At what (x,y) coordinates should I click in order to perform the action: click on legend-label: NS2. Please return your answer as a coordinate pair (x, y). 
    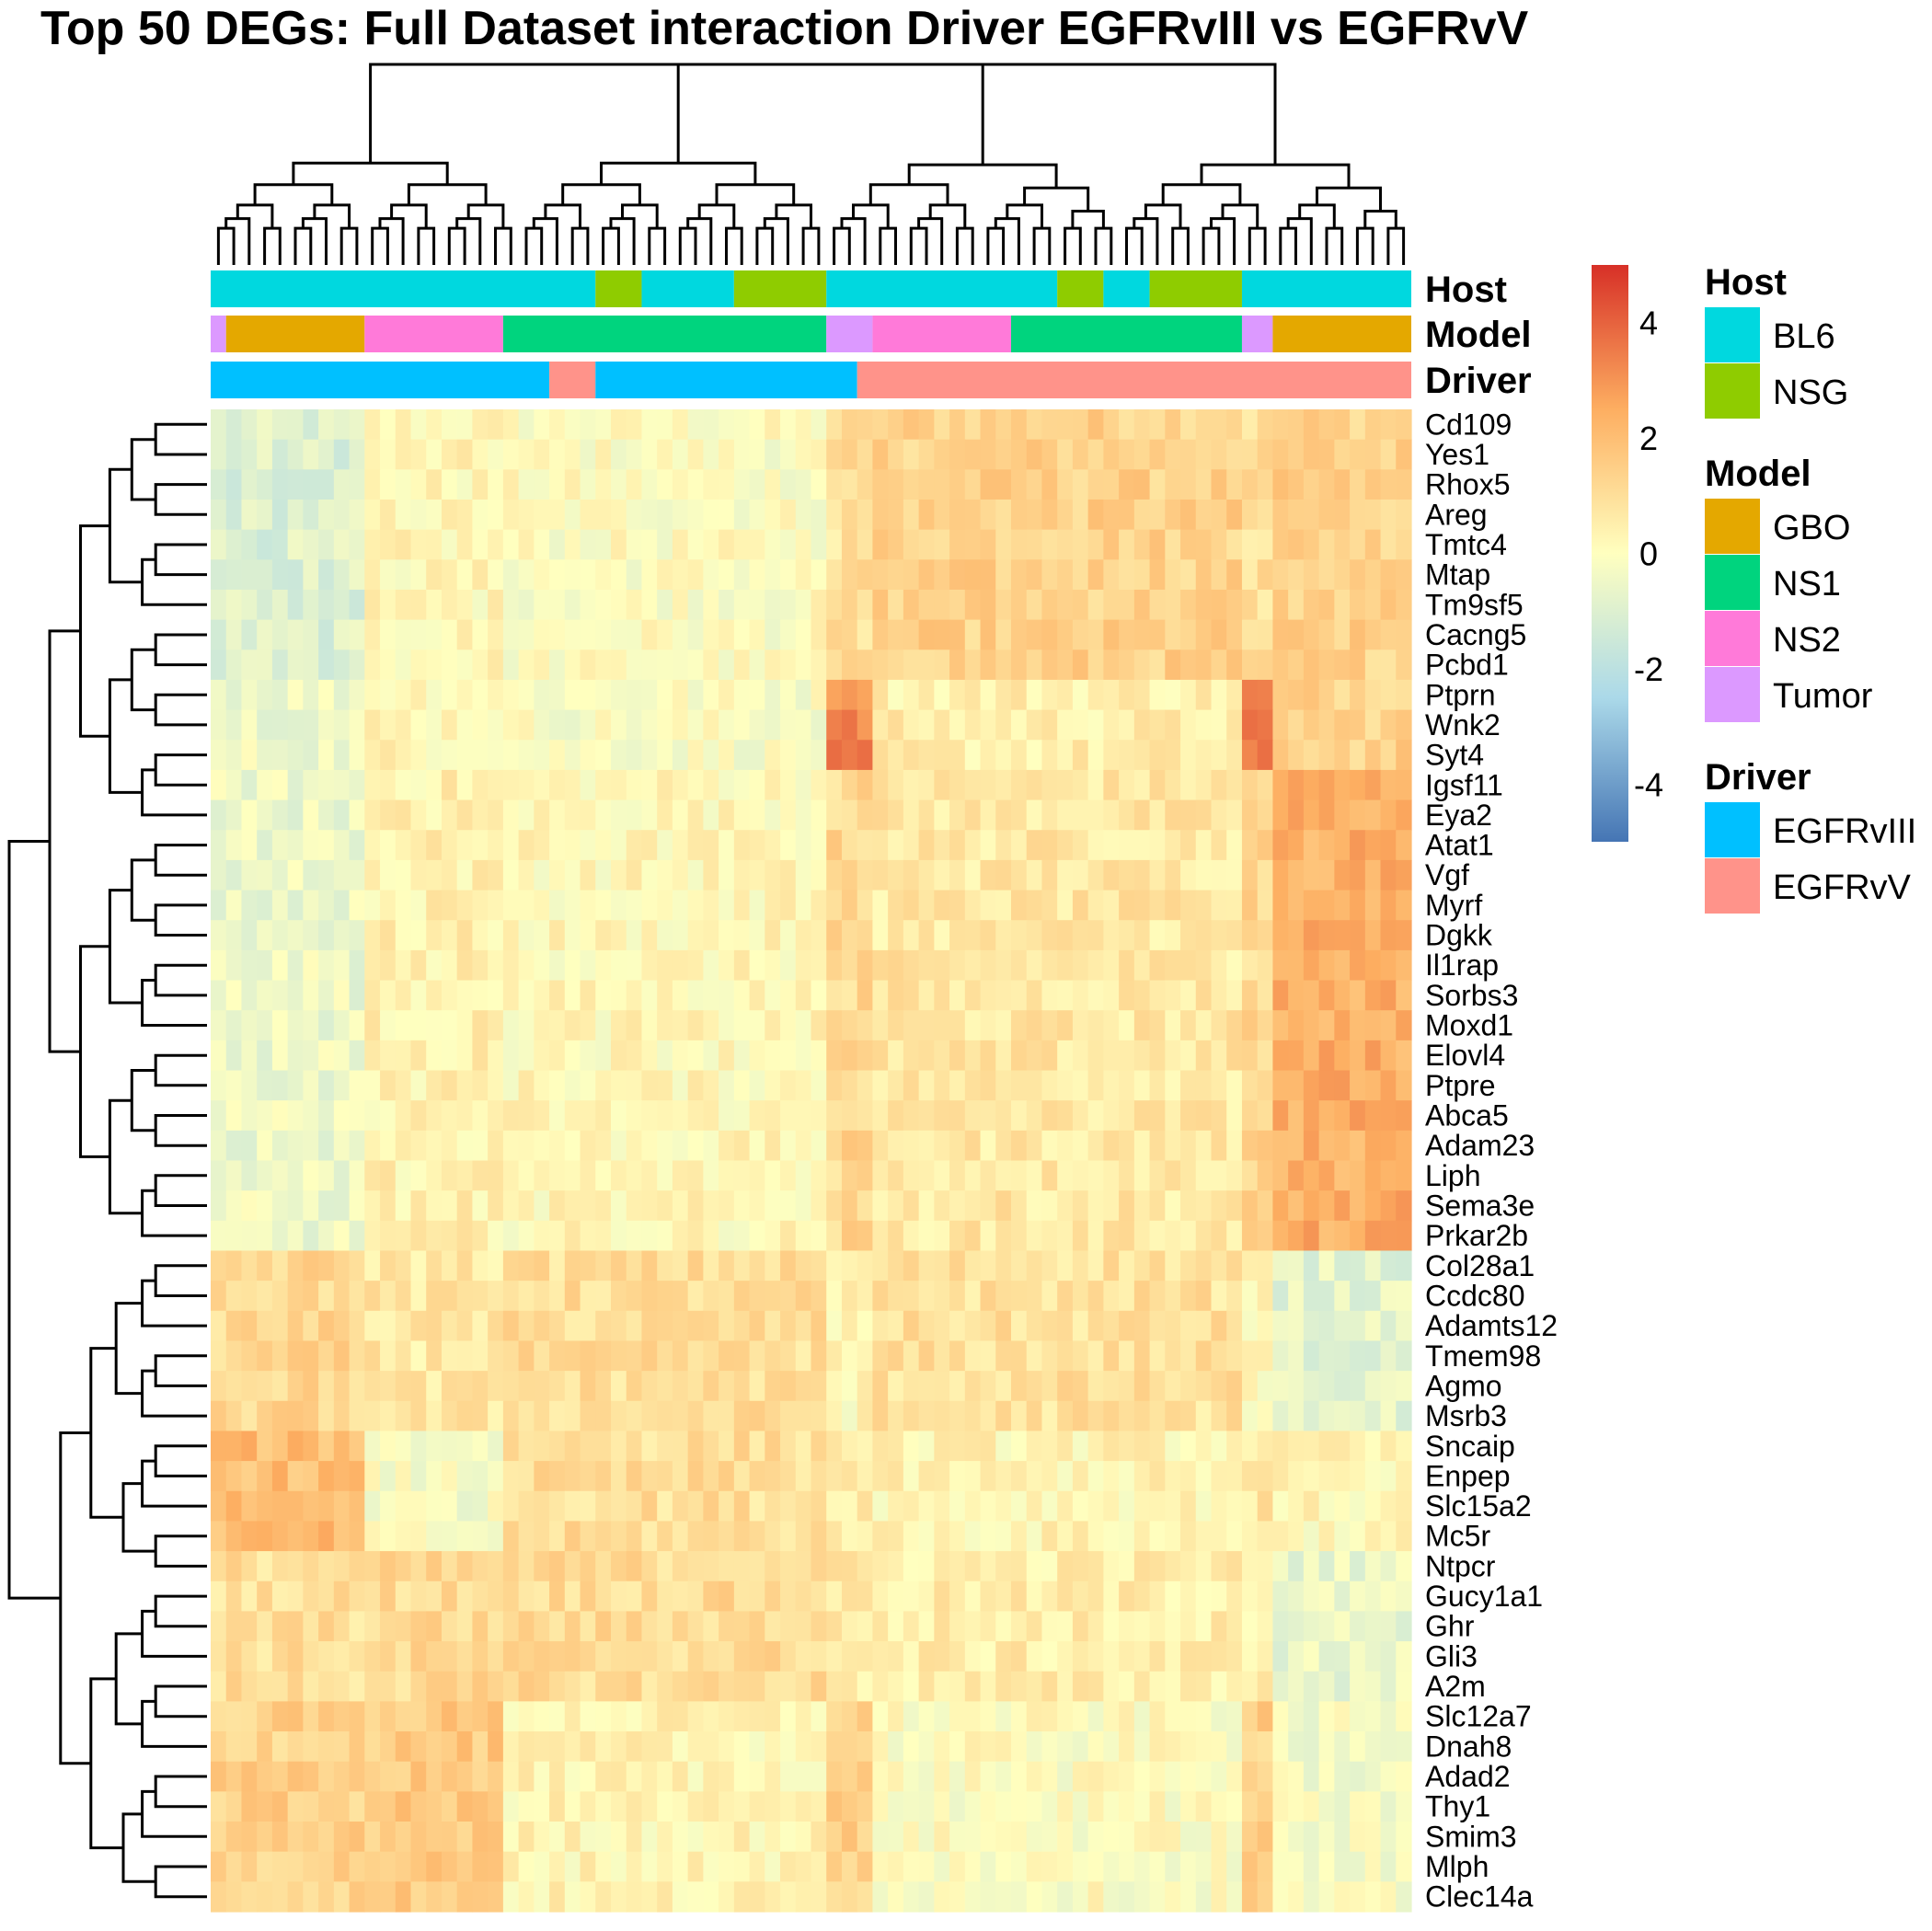
    Looking at the image, I should click on (1807, 641).